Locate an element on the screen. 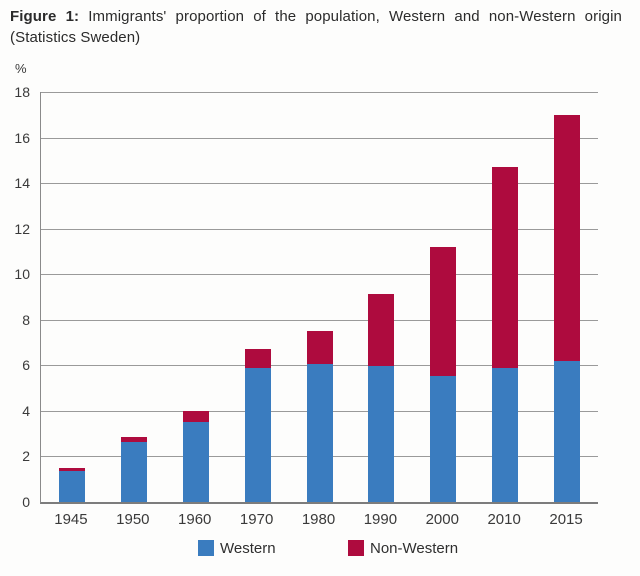 The height and width of the screenshot is (576, 640). bar-2015-western is located at coordinates (567, 431).